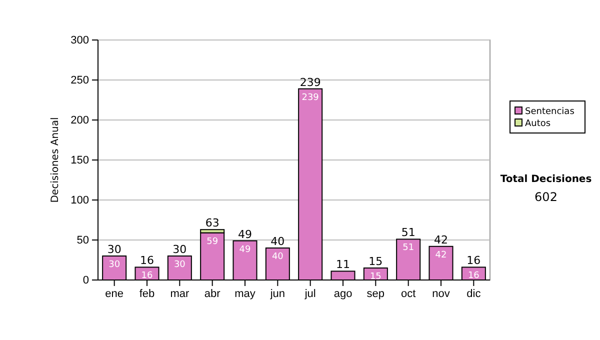  Describe the element at coordinates (55, 160) in the screenshot. I see `y-axis-title: Decisiones Anual` at that location.